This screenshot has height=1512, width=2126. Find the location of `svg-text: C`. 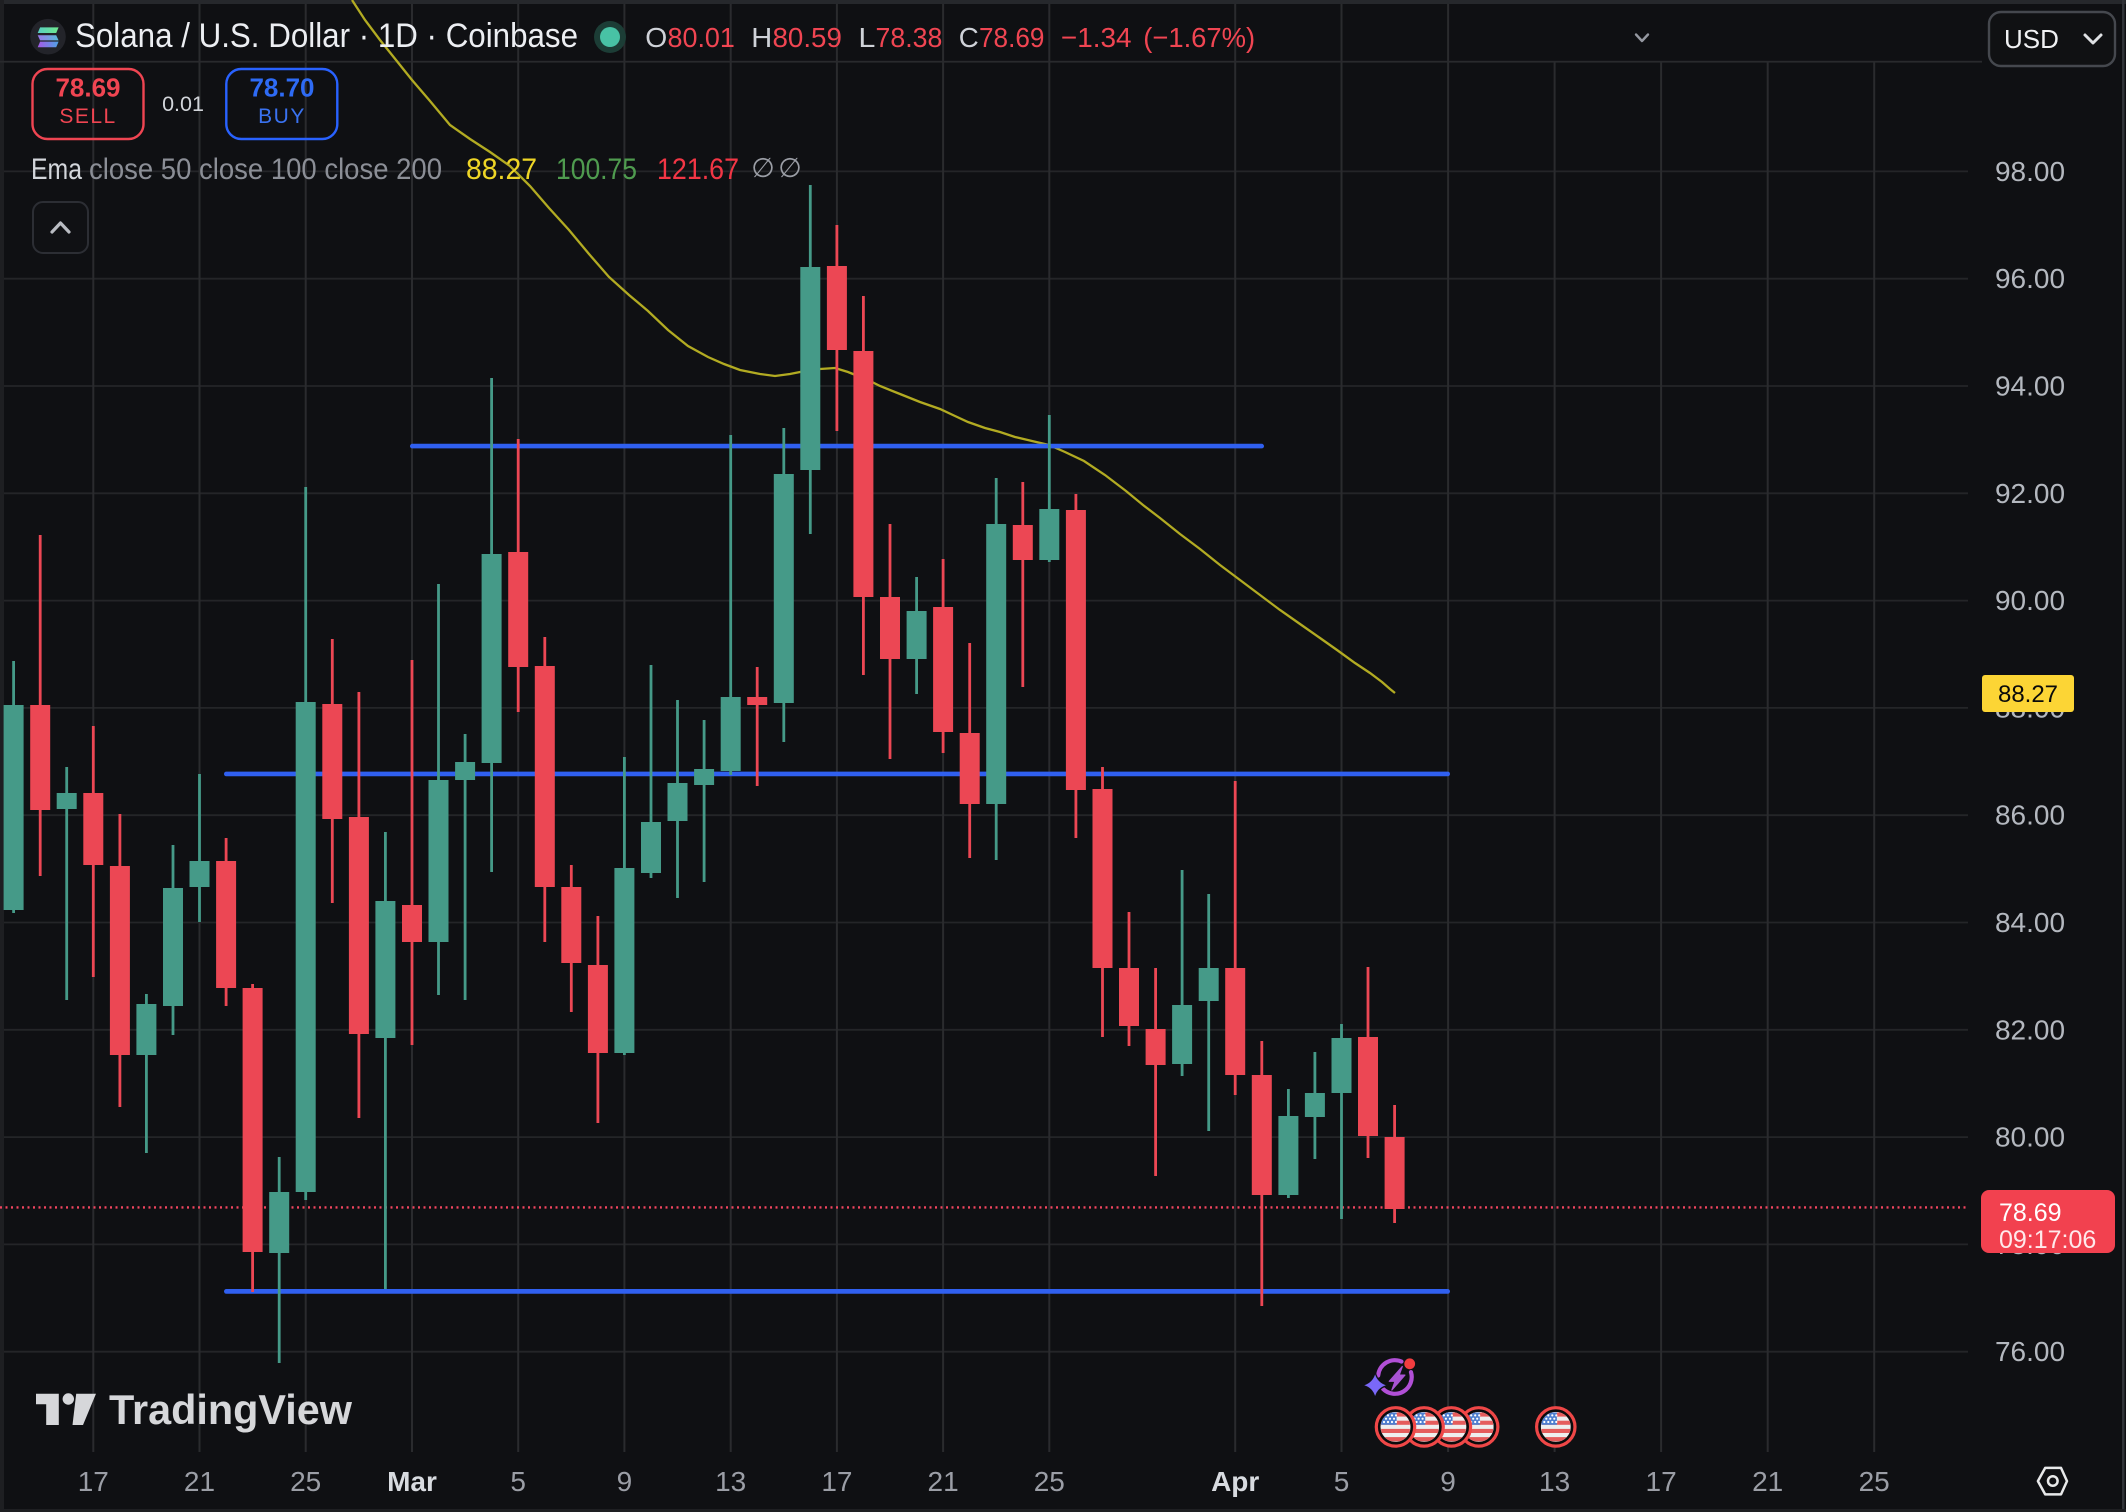

svg-text: C is located at coordinates (969, 37).